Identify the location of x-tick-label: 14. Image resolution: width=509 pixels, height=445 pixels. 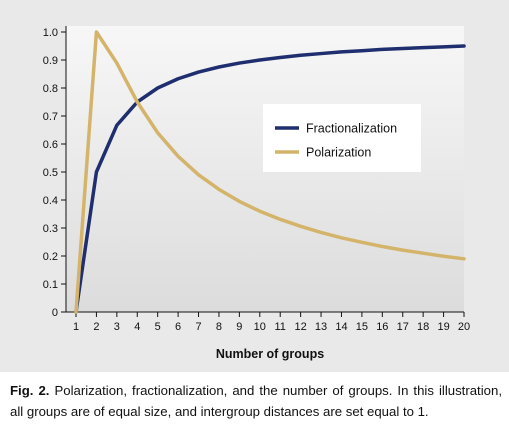
(341, 327).